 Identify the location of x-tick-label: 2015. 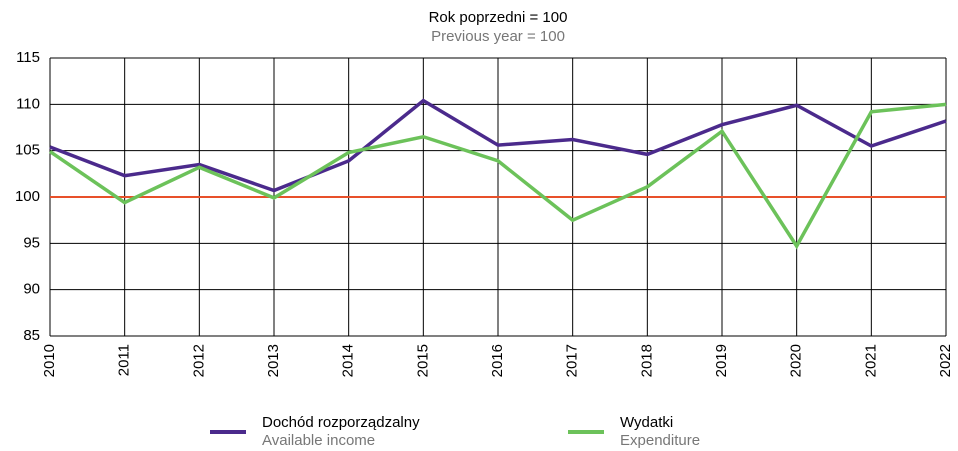
(422, 360).